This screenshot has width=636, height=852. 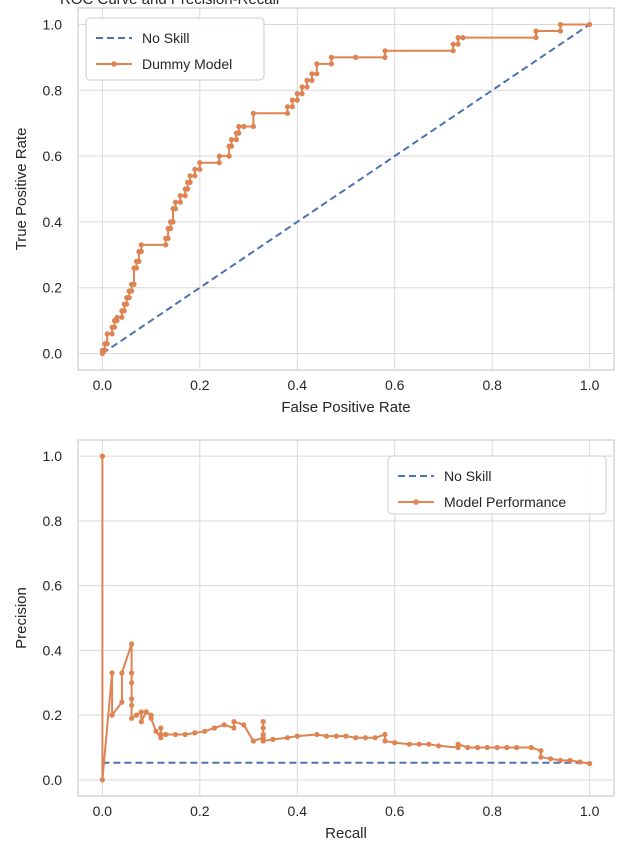 I want to click on page-title-fragment: ROC Curve and Precision-Recall, so click(x=169, y=4).